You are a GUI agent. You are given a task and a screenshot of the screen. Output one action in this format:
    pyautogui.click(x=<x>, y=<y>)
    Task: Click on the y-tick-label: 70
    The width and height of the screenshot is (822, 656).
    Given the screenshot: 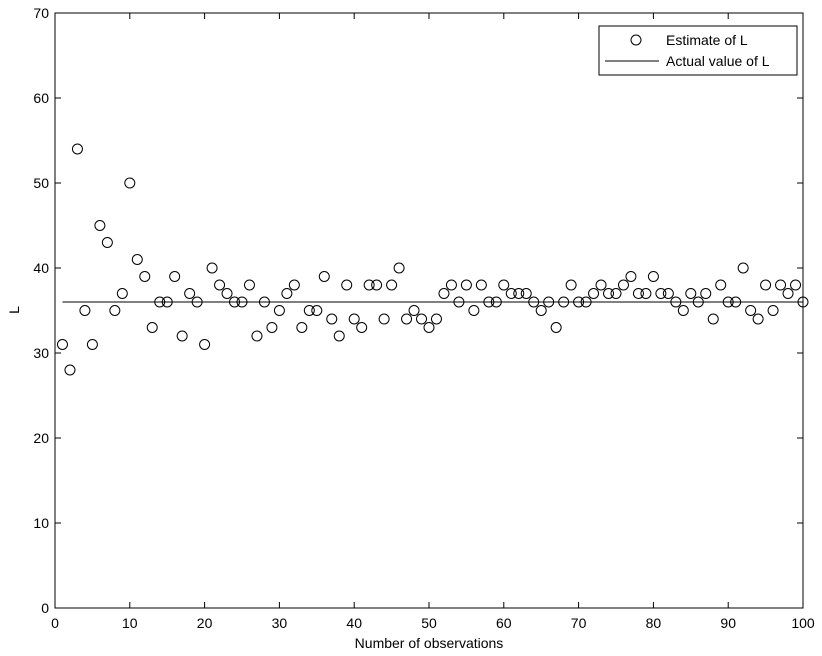 What is the action you would take?
    pyautogui.click(x=41, y=13)
    